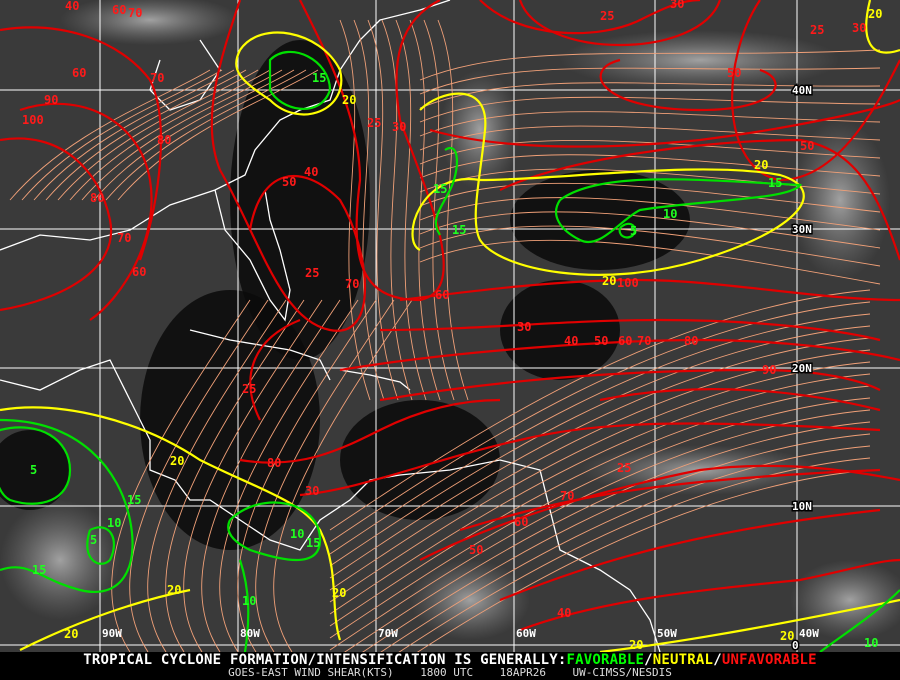 This screenshot has height=680, width=900. What do you see at coordinates (802, 368) in the screenshot?
I see `latitude-label: 20N` at bounding box center [802, 368].